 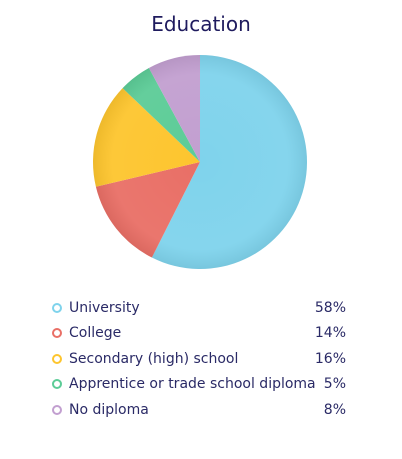 What do you see at coordinates (199, 410) in the screenshot?
I see `legend-item: No diploma 8%` at bounding box center [199, 410].